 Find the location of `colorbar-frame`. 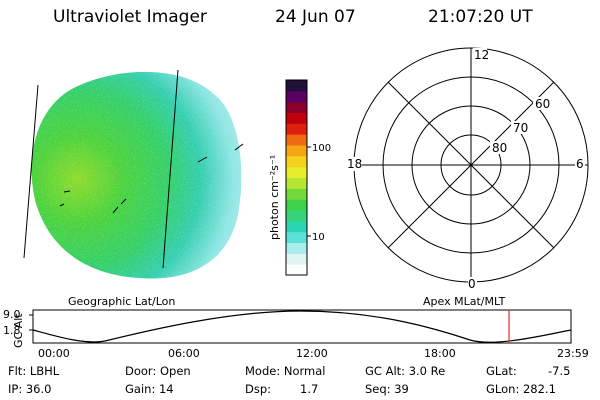

colorbar-frame is located at coordinates (296, 177).